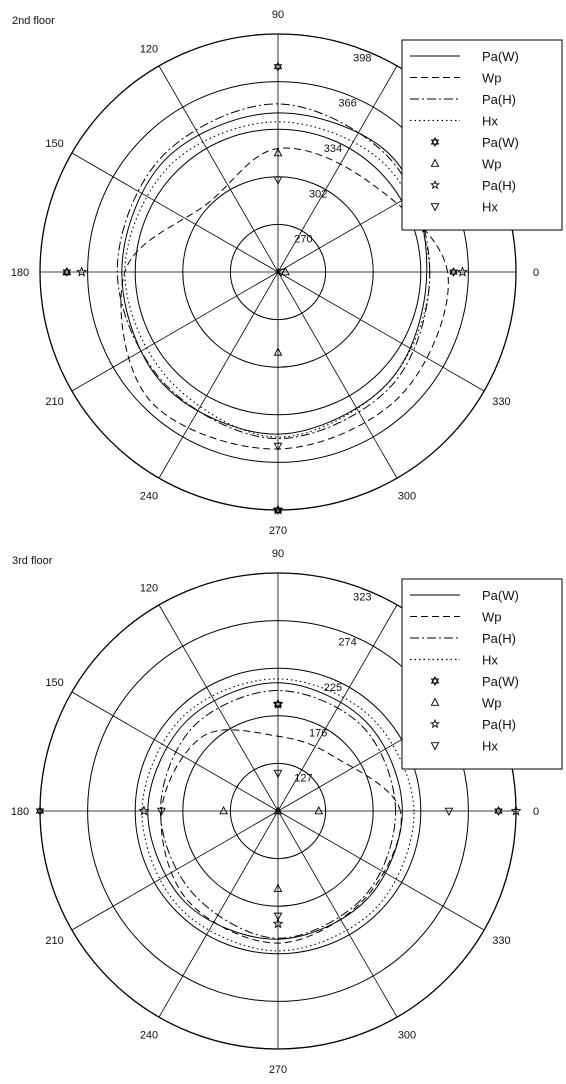 The width and height of the screenshot is (566, 1084). I want to click on radial-tick-label: 274, so click(347, 643).